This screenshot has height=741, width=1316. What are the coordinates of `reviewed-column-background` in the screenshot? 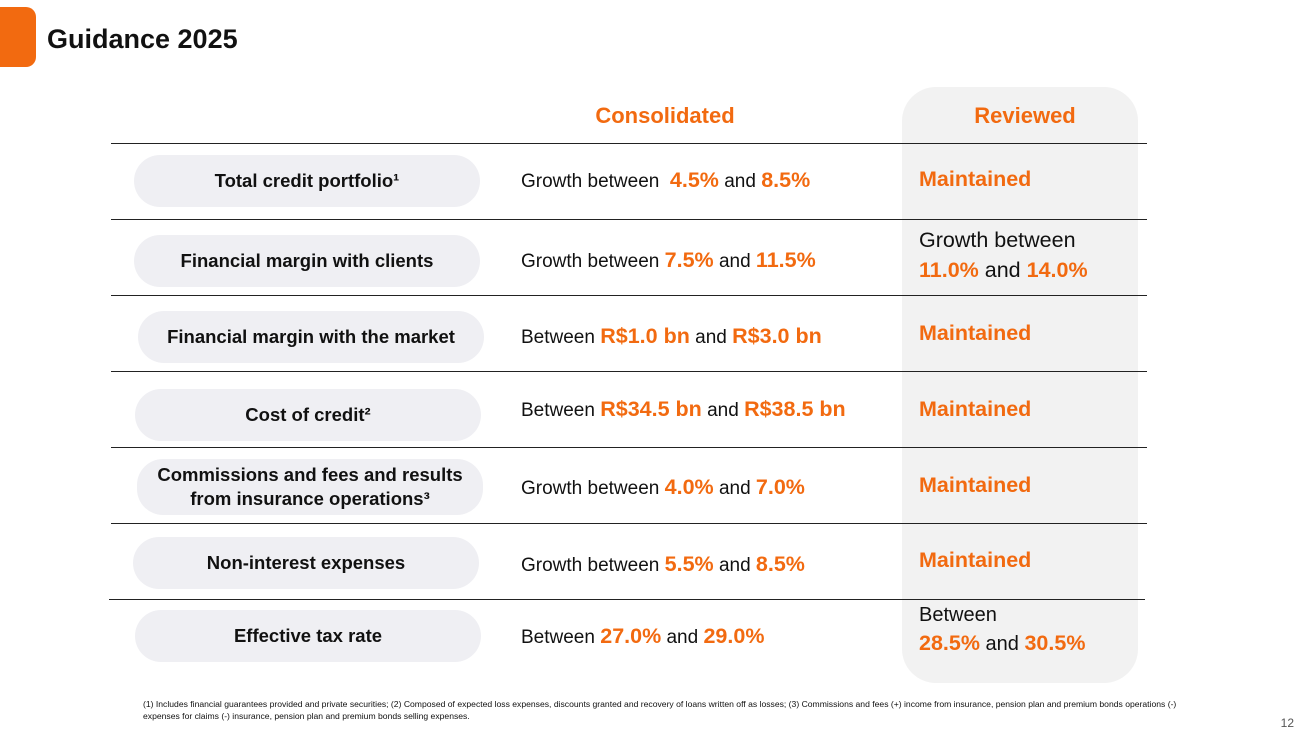 It's located at (1020, 385).